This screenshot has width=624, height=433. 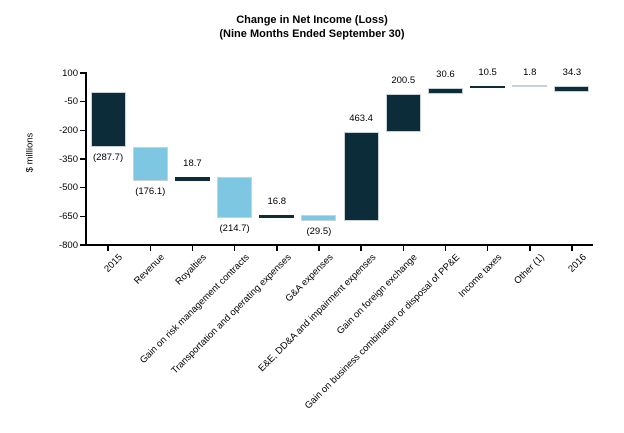 I want to click on x-axis-category-label: Gain on foreign exchange, so click(x=378, y=294).